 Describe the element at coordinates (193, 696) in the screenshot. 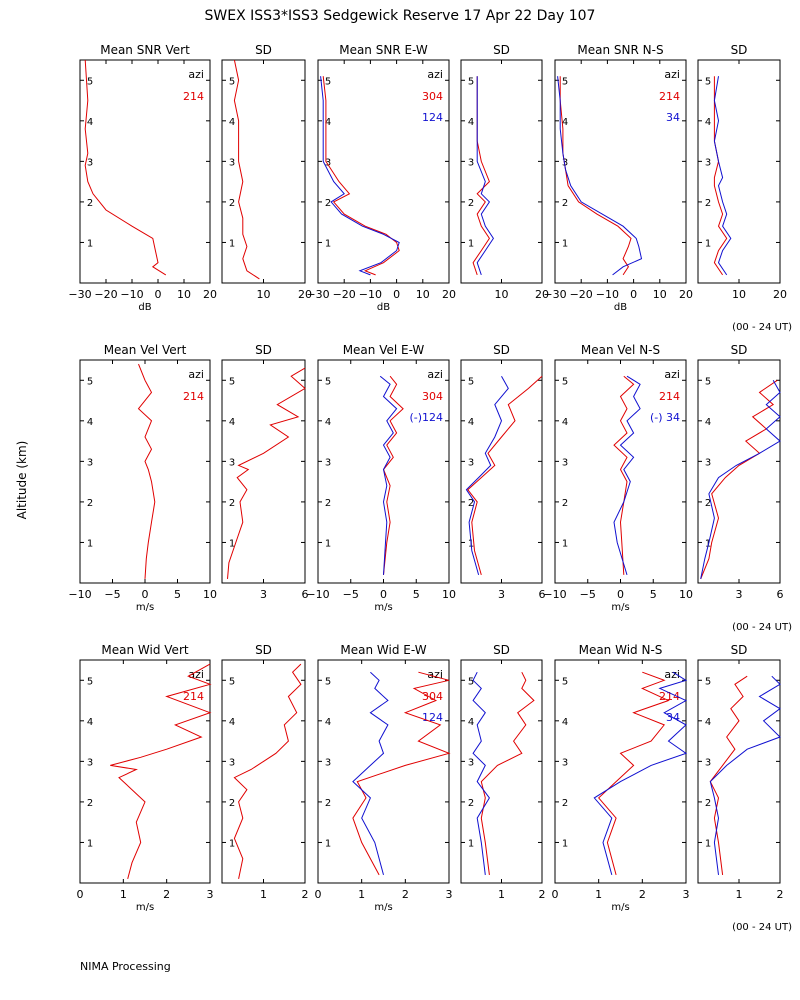

I see `legend-entry: 214` at that location.